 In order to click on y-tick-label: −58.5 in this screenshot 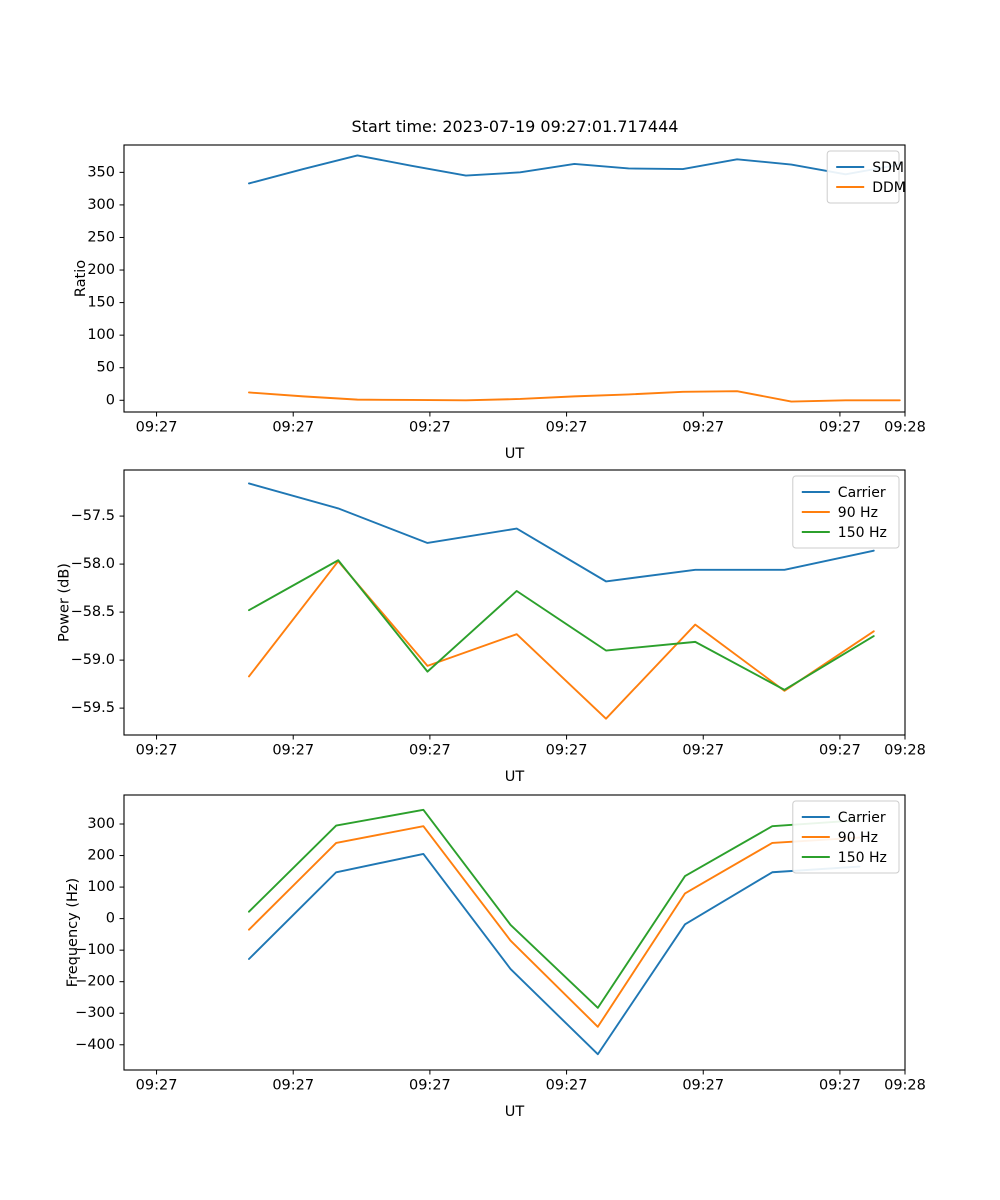, I will do `click(93, 612)`.